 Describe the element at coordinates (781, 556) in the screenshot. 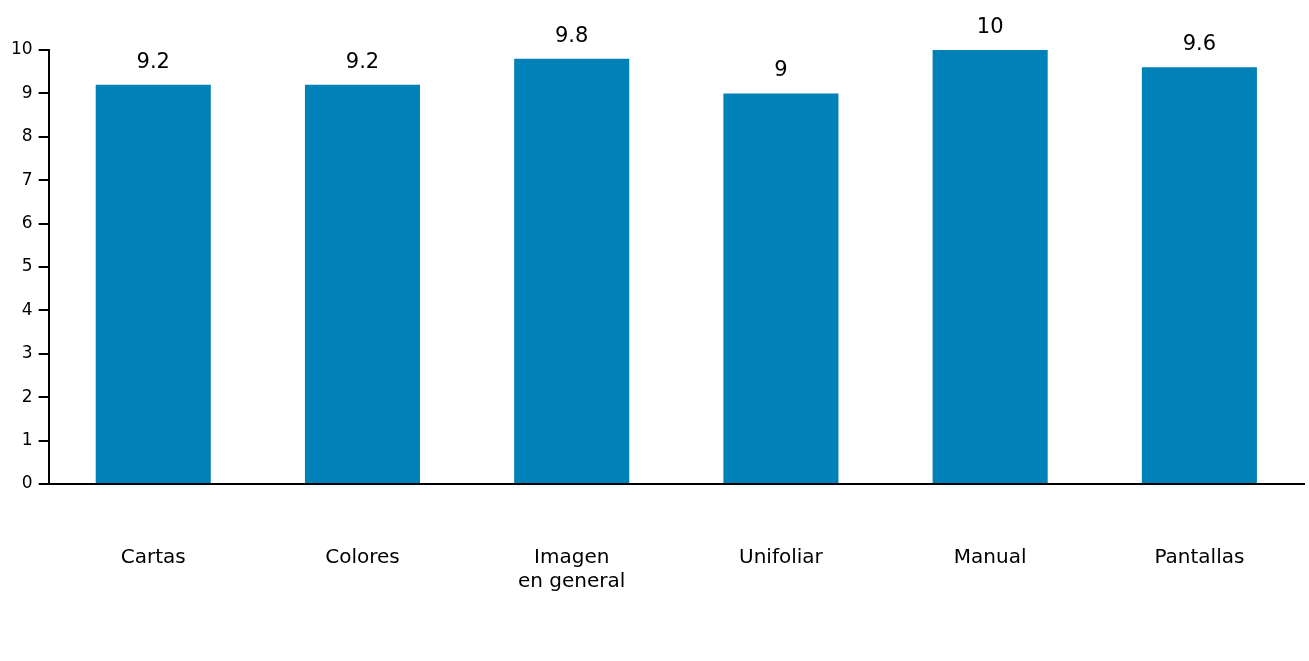

I see `x-tick-label: Unifoliar` at that location.